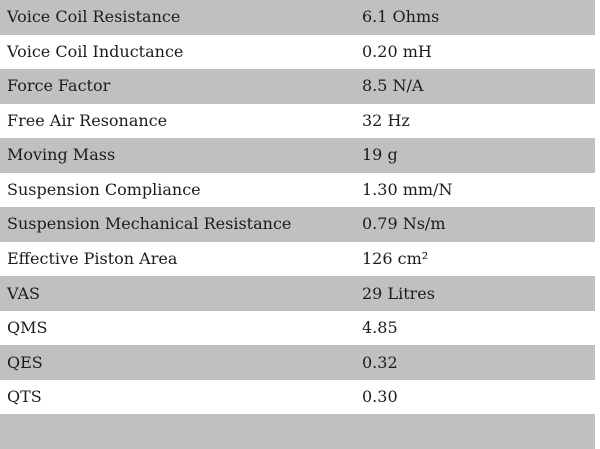 The height and width of the screenshot is (449, 600). What do you see at coordinates (297, 86) in the screenshot?
I see `table-row: Force Factor 8.5 N/A` at bounding box center [297, 86].